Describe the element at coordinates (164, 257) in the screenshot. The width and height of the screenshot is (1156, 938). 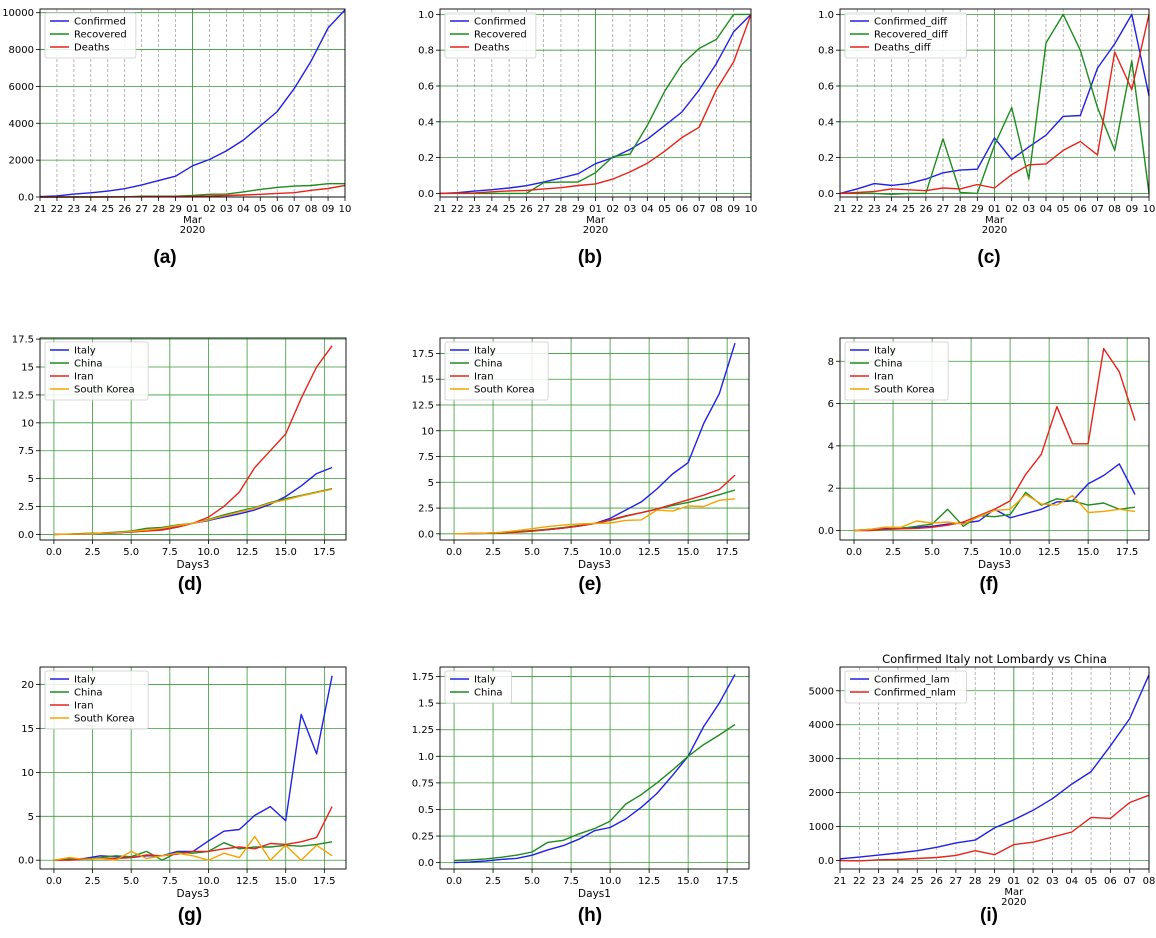
I see `panel-label: (a)` at that location.